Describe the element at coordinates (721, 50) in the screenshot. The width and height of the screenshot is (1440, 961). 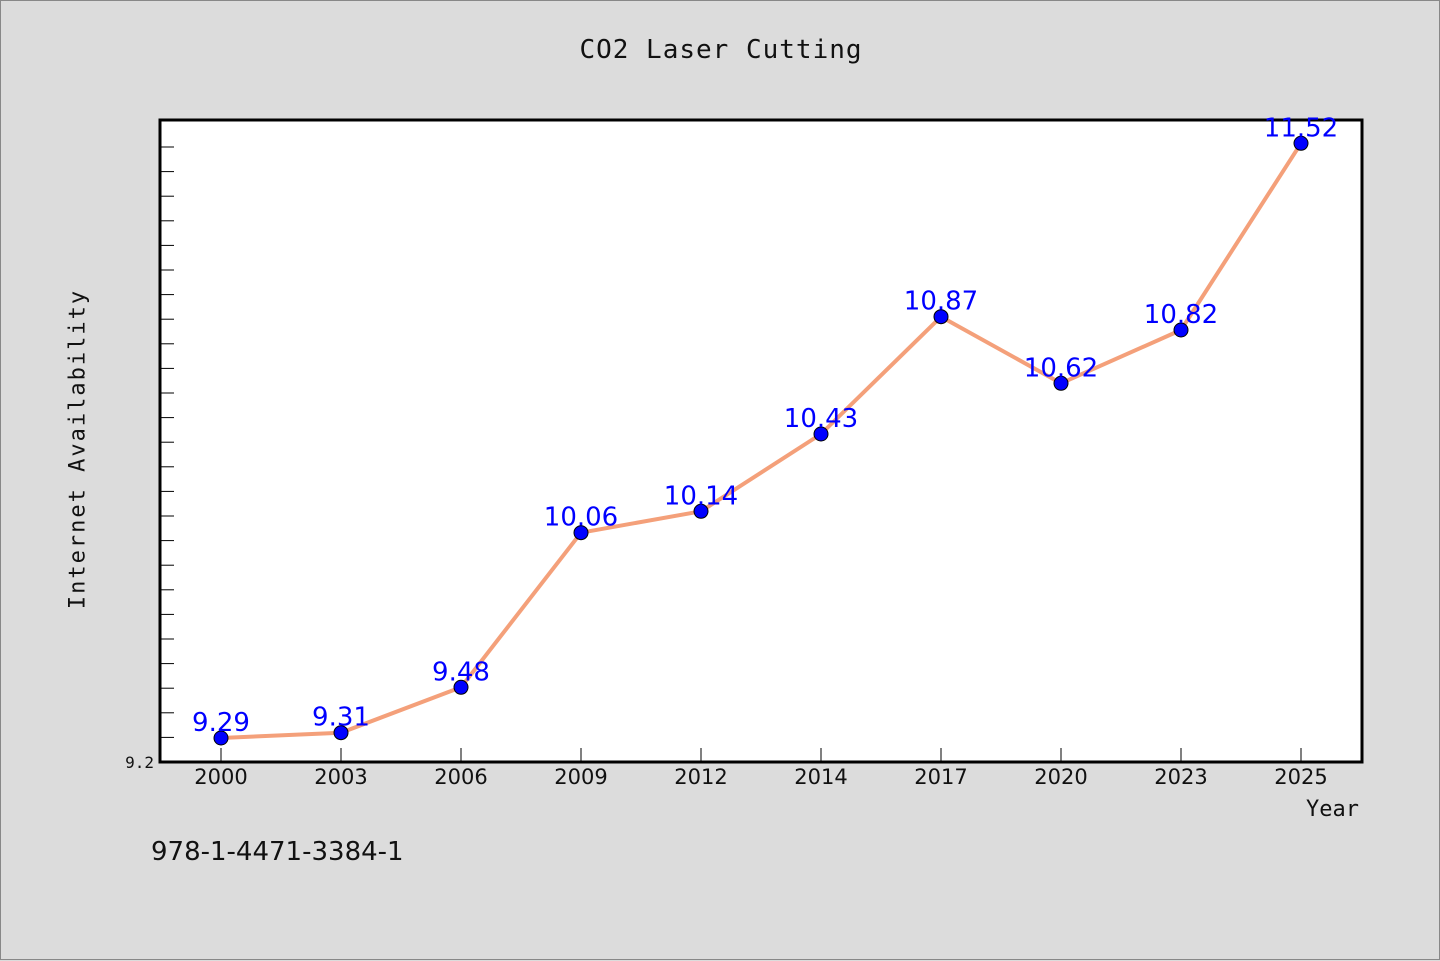
I see `chart-title: CO2 Laser Cutting` at that location.